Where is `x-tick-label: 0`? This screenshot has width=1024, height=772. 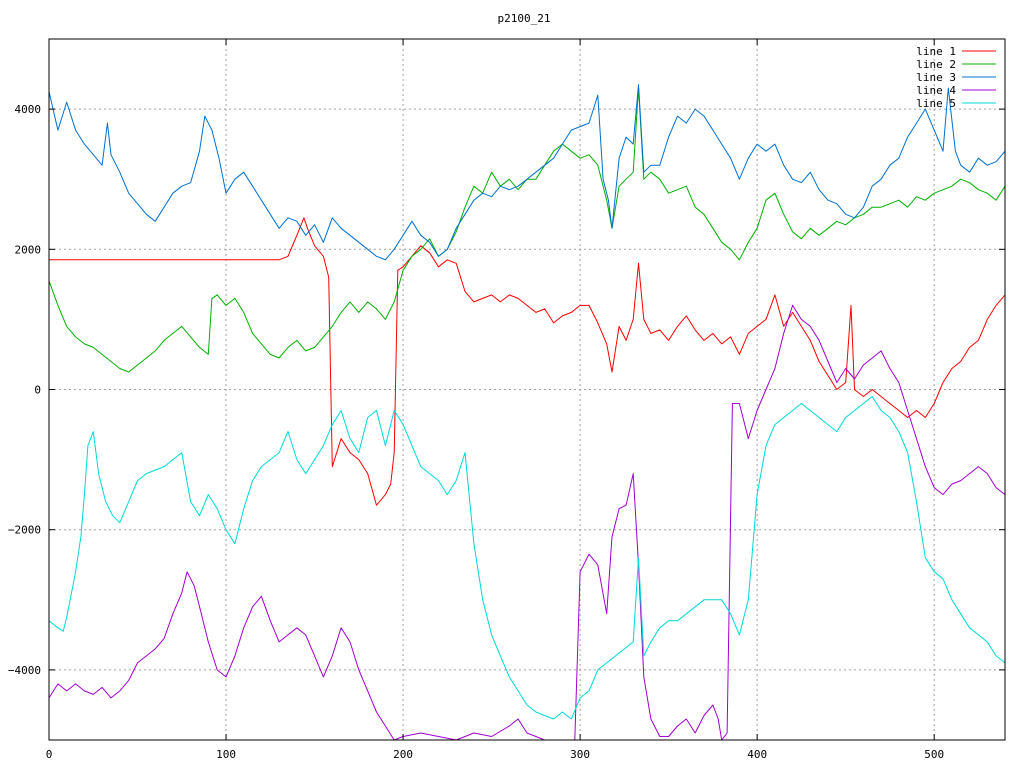 x-tick-label: 0 is located at coordinates (49, 754).